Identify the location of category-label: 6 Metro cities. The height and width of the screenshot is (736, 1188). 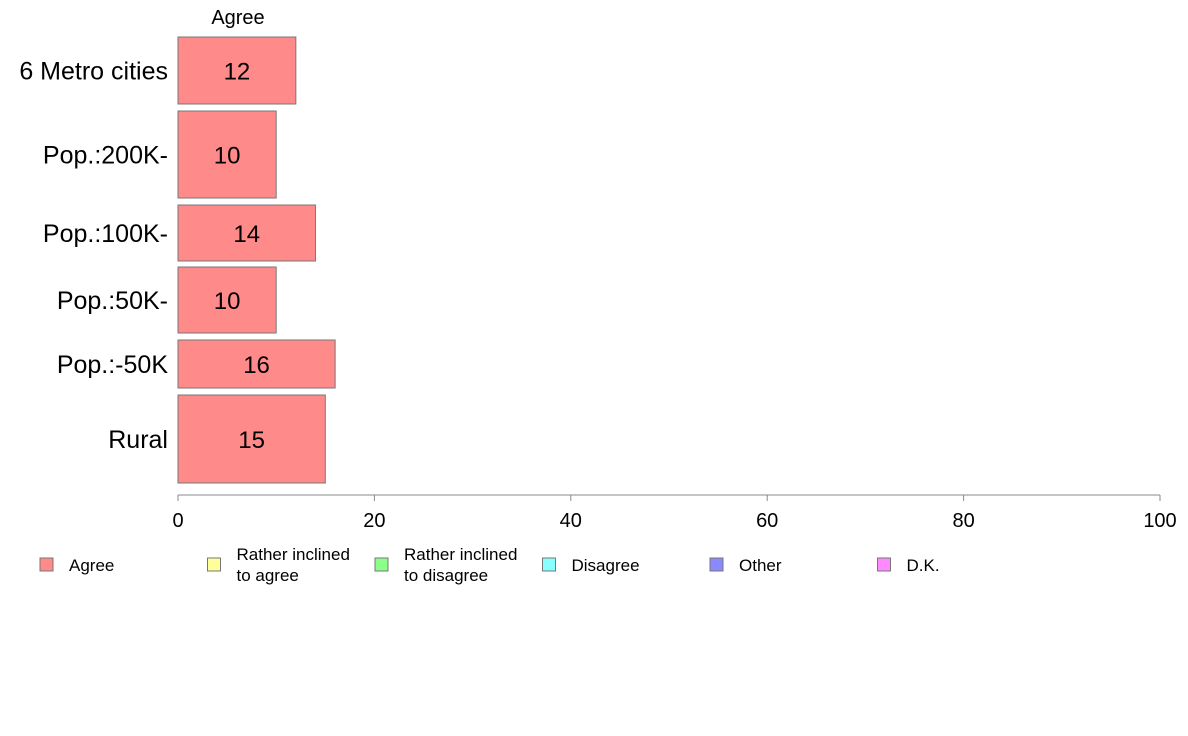
(93, 72).